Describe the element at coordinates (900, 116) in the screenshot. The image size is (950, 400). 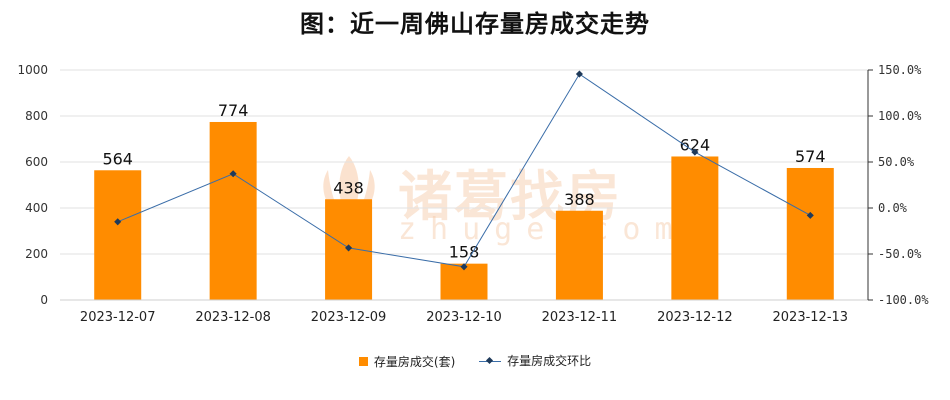
I see `right-axis-tick-label: 100.0%` at that location.